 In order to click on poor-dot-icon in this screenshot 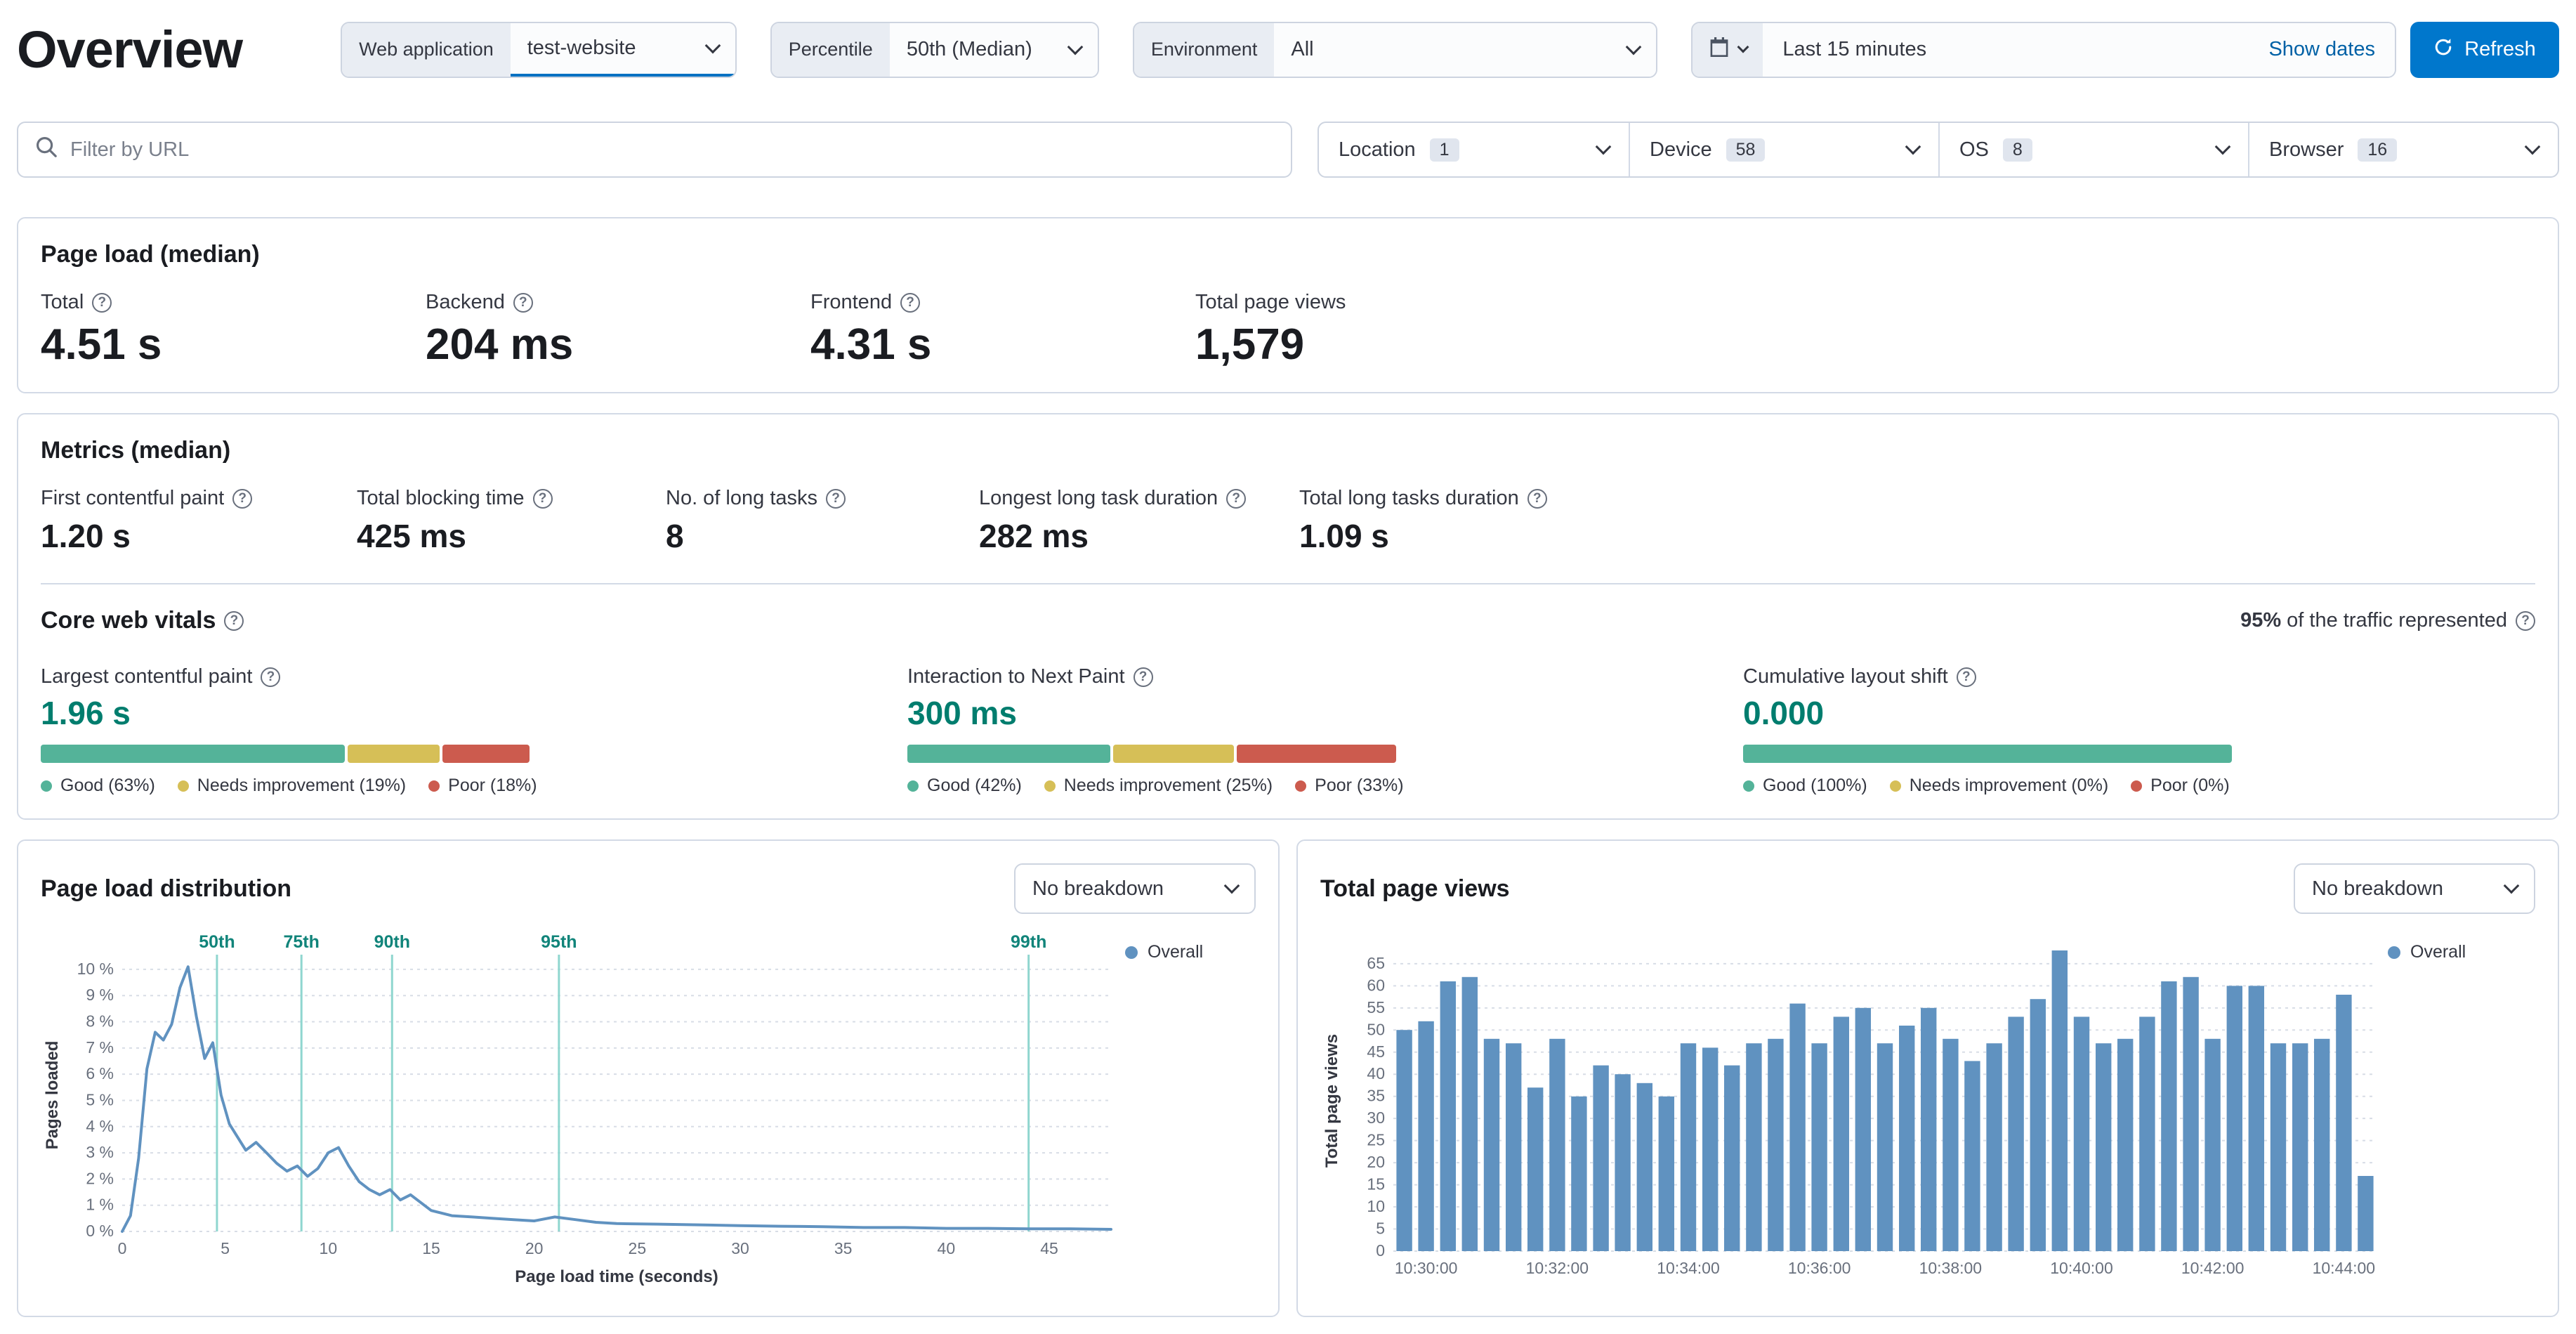, I will do `click(434, 786)`.